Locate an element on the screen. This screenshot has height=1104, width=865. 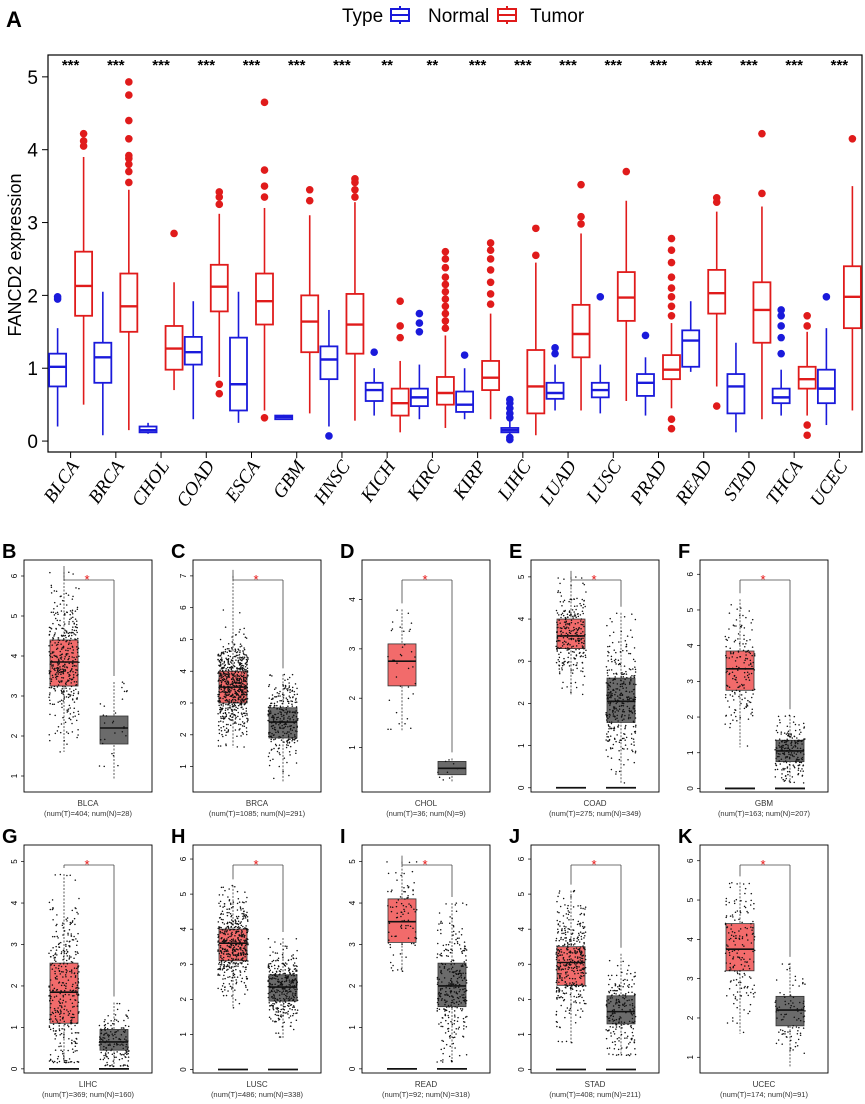
sample-count-caption: (num(T)=92; num(N)=318) is located at coordinates (426, 1094).